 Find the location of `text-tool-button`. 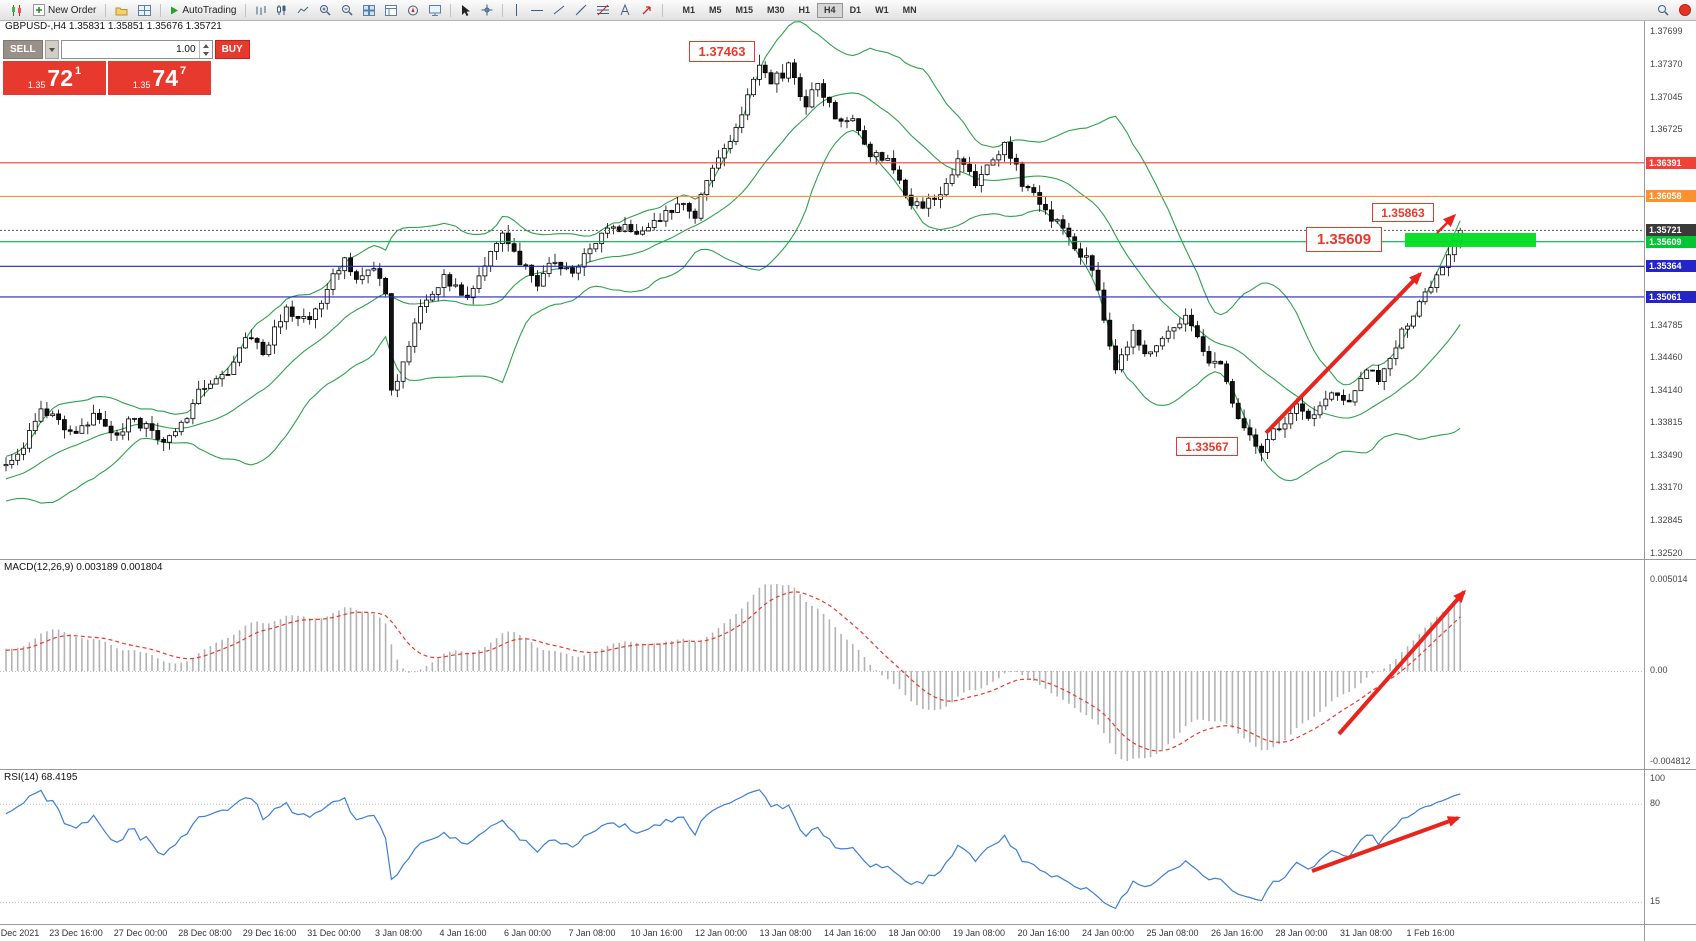

text-tool-button is located at coordinates (625, 10).